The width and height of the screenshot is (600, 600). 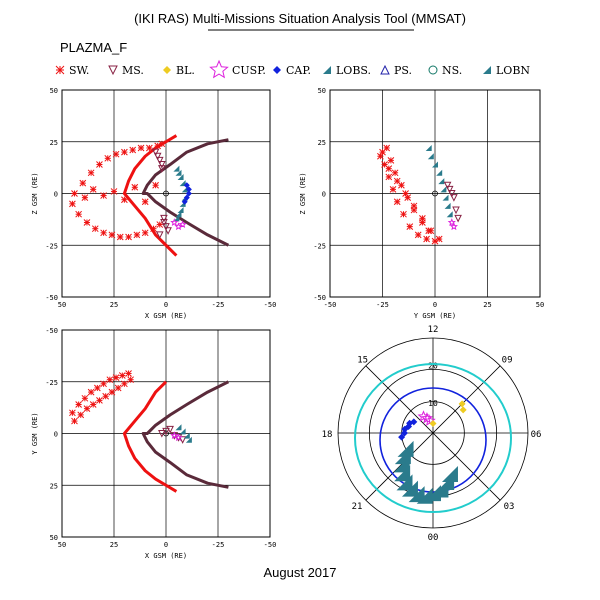 What do you see at coordinates (513, 70) in the screenshot?
I see `legend-label-lobn: LOBN` at bounding box center [513, 70].